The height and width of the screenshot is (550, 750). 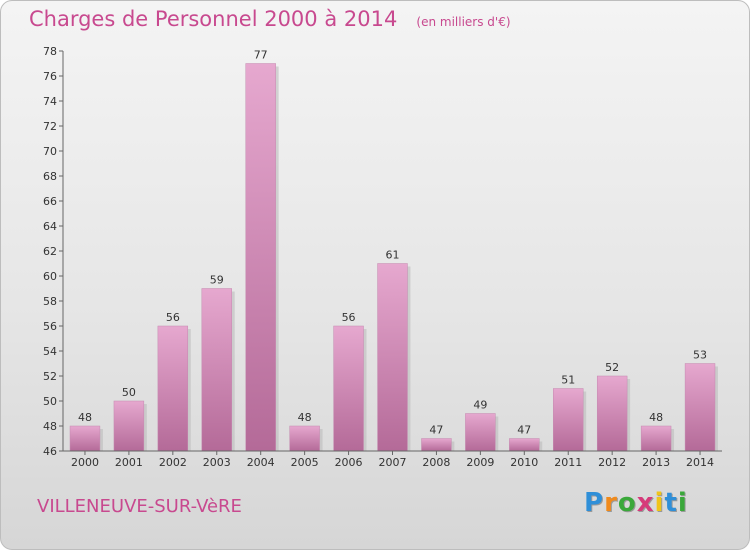 I want to click on bar-2005, so click(x=304, y=438).